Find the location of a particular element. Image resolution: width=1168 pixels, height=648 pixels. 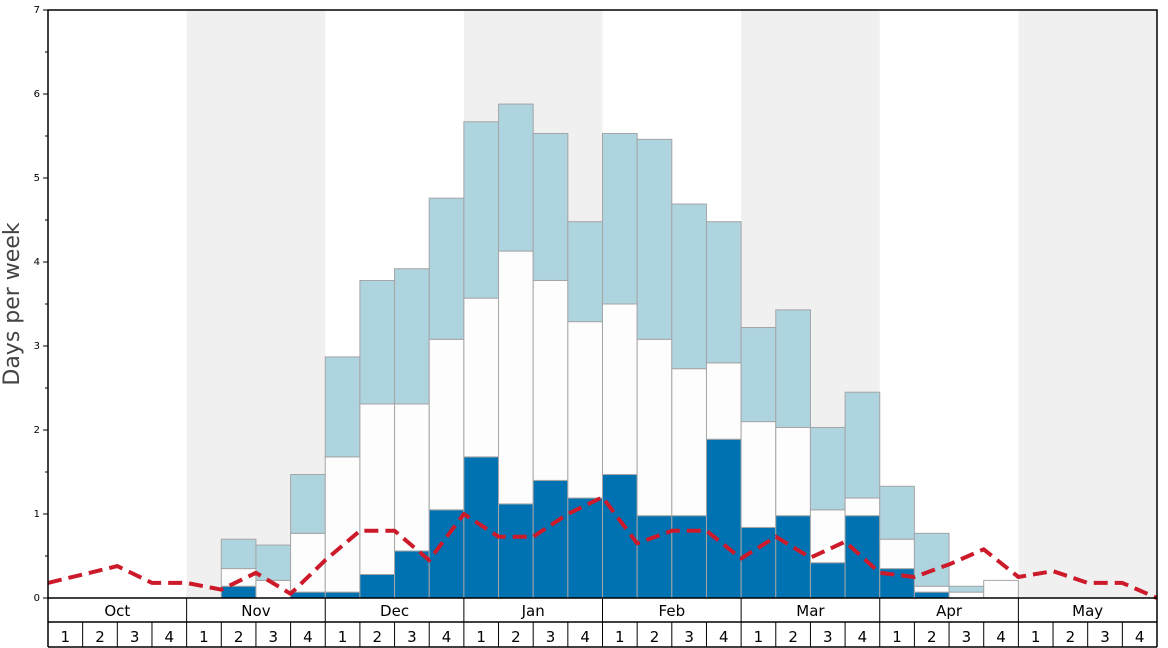

y-tick-label: 0 is located at coordinates (37, 598).